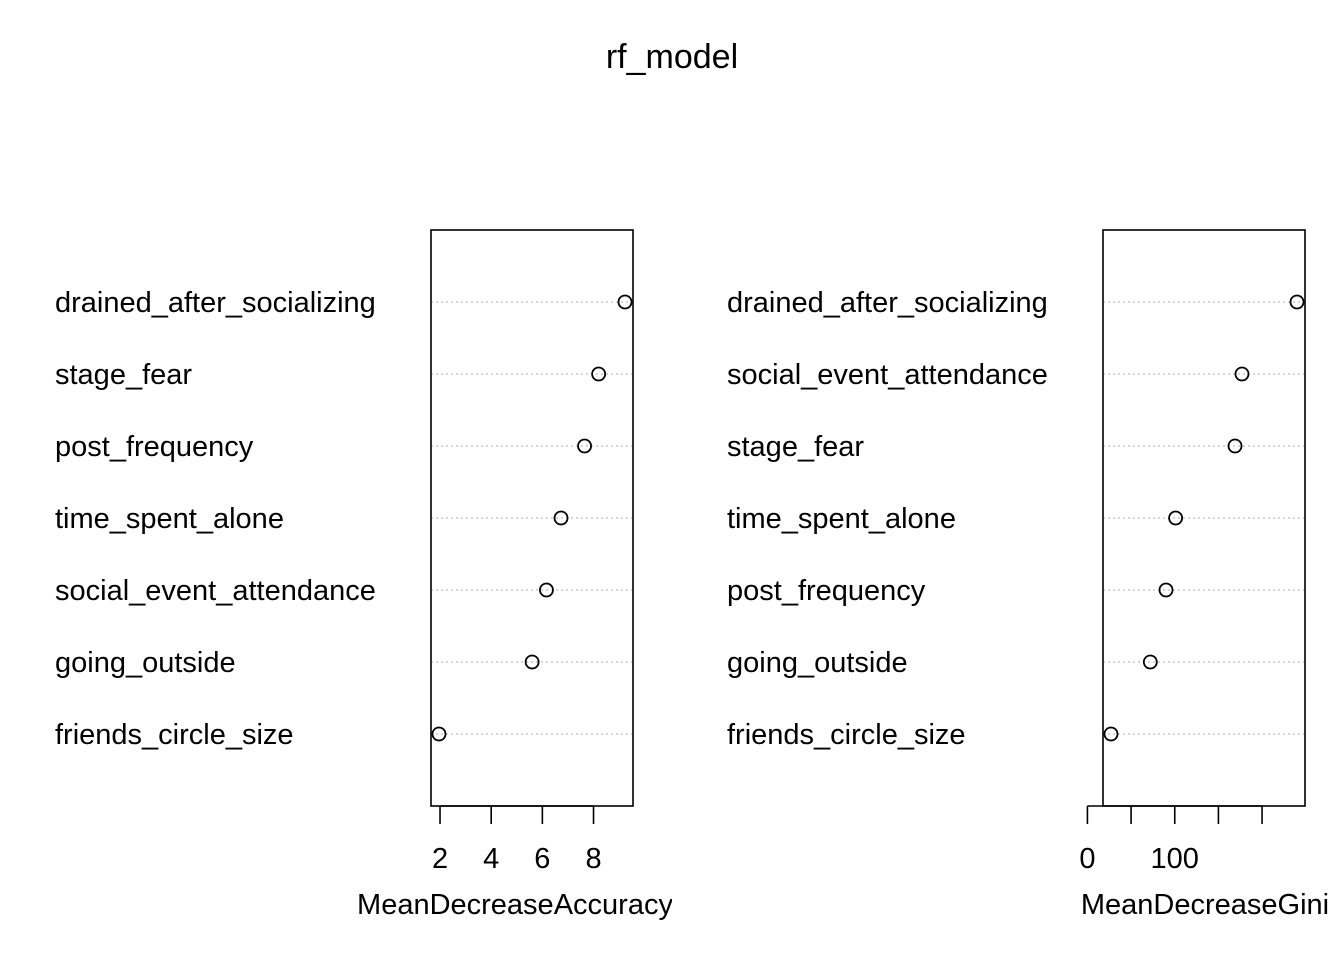 The height and width of the screenshot is (960, 1344). I want to click on x-axis-label: MeanDecreaseAccuracy, so click(515, 905).